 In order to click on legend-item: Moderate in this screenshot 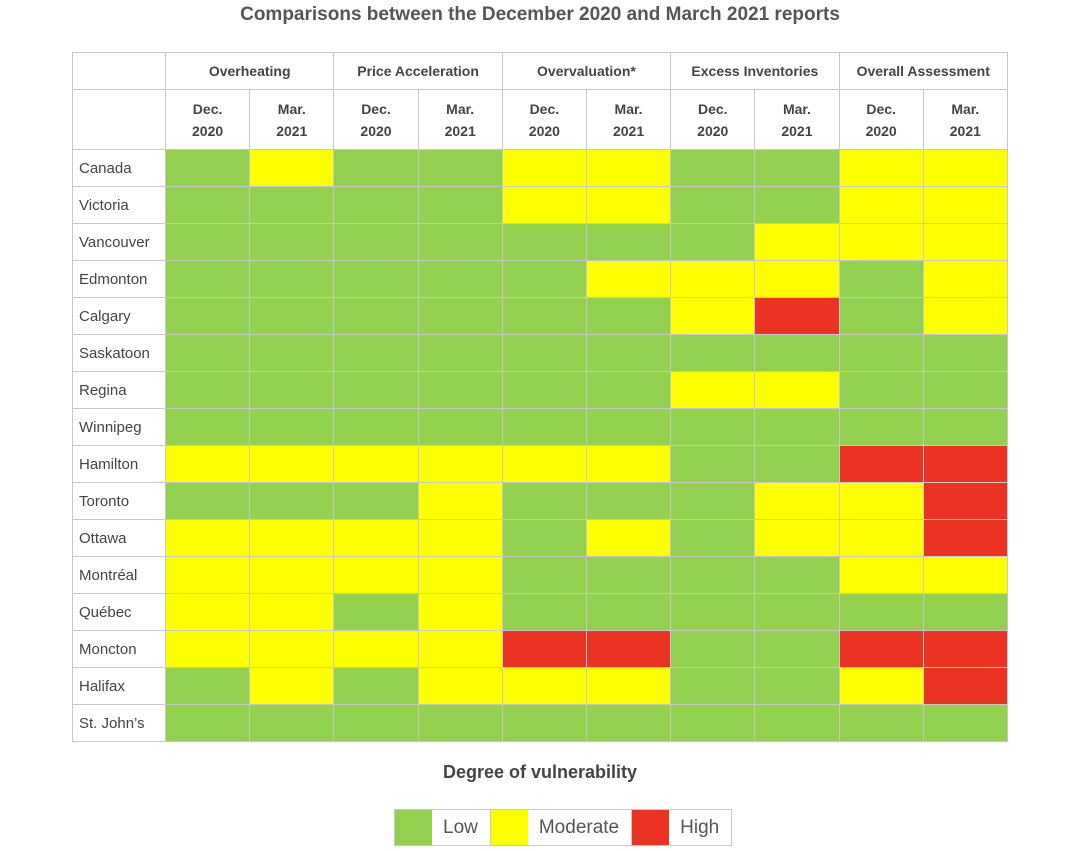, I will do `click(561, 827)`.